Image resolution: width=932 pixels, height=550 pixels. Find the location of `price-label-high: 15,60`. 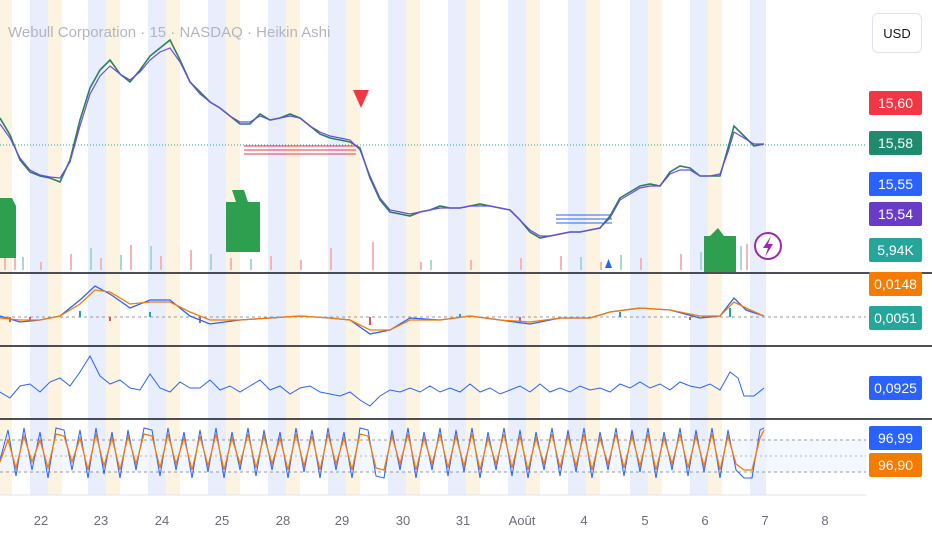

price-label-high: 15,60 is located at coordinates (895, 103).